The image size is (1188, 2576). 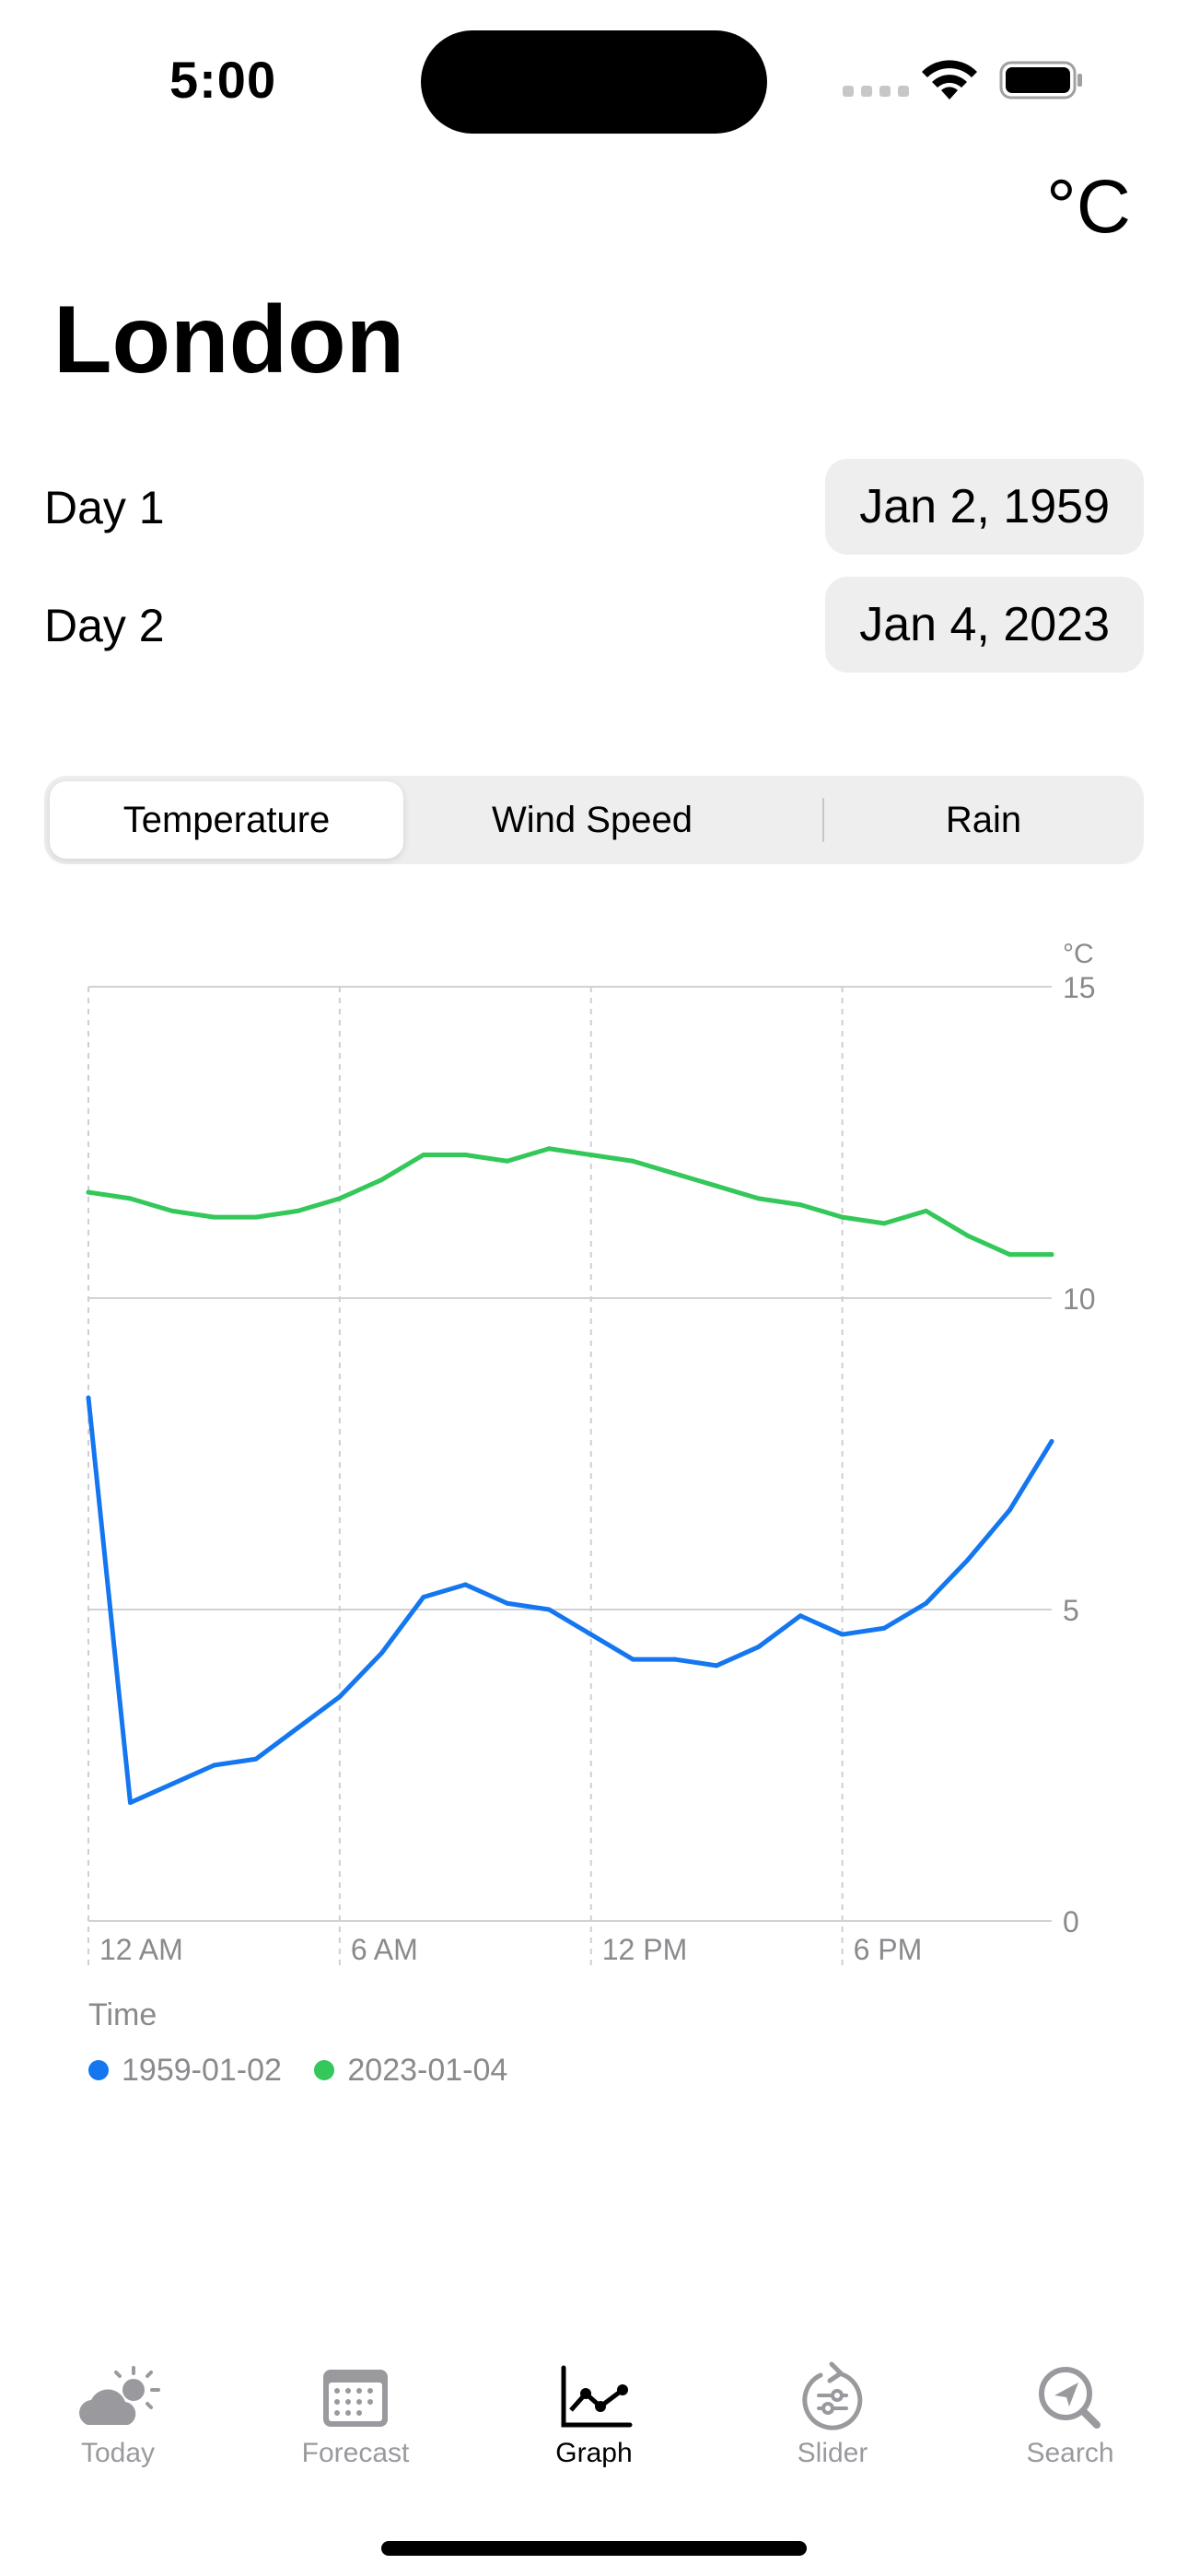 I want to click on y-tick-label: 15, so click(x=1079, y=987).